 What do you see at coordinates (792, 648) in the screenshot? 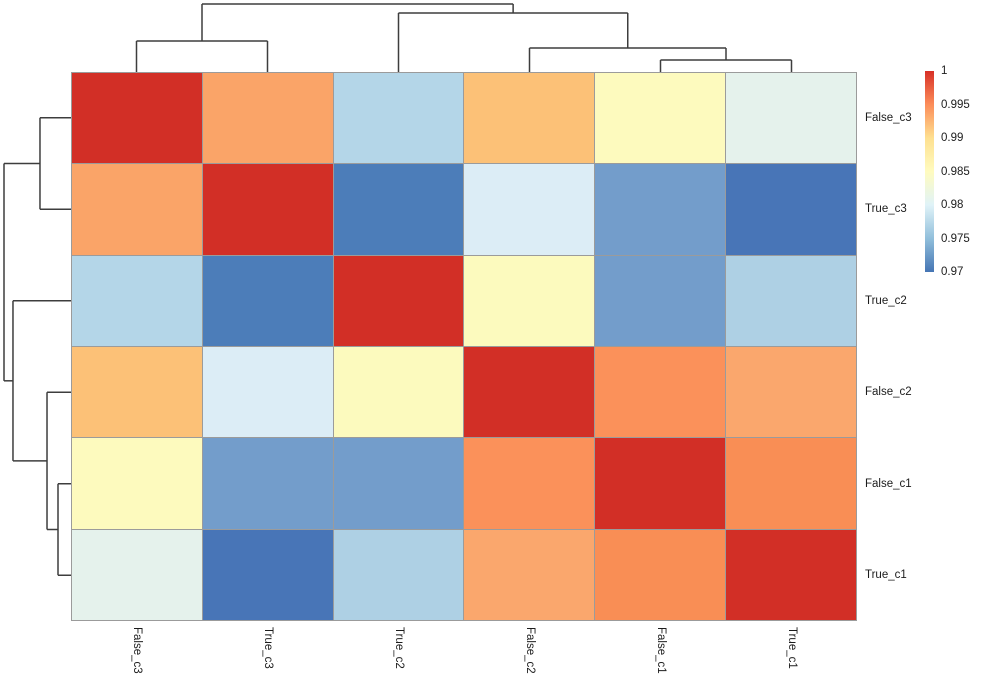
I see `column-label: True_c1` at bounding box center [792, 648].